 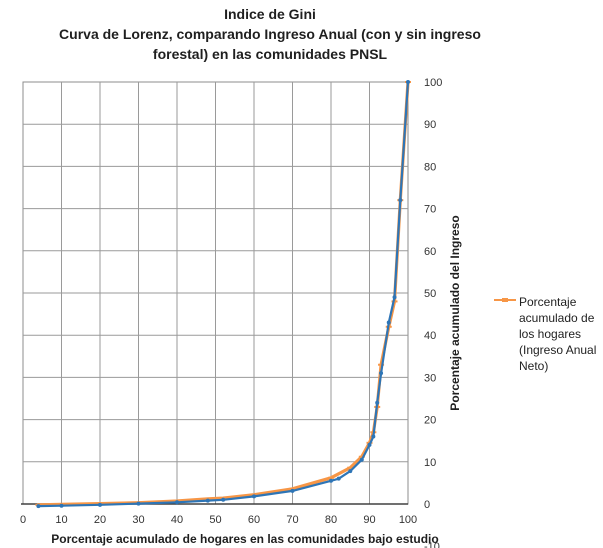 I want to click on y-tick-label: 10, so click(x=430, y=463).